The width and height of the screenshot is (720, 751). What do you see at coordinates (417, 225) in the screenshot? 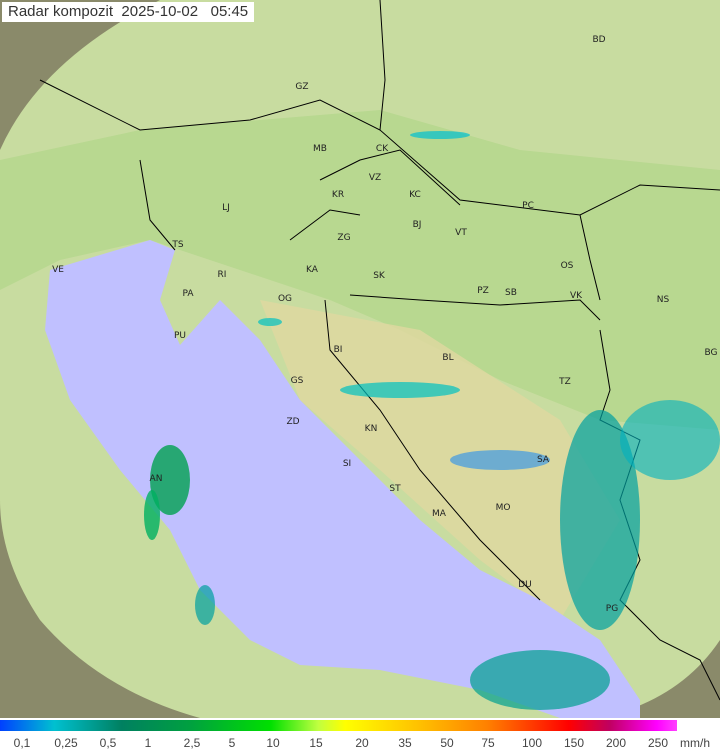
I see `city-label: BJ` at bounding box center [417, 225].